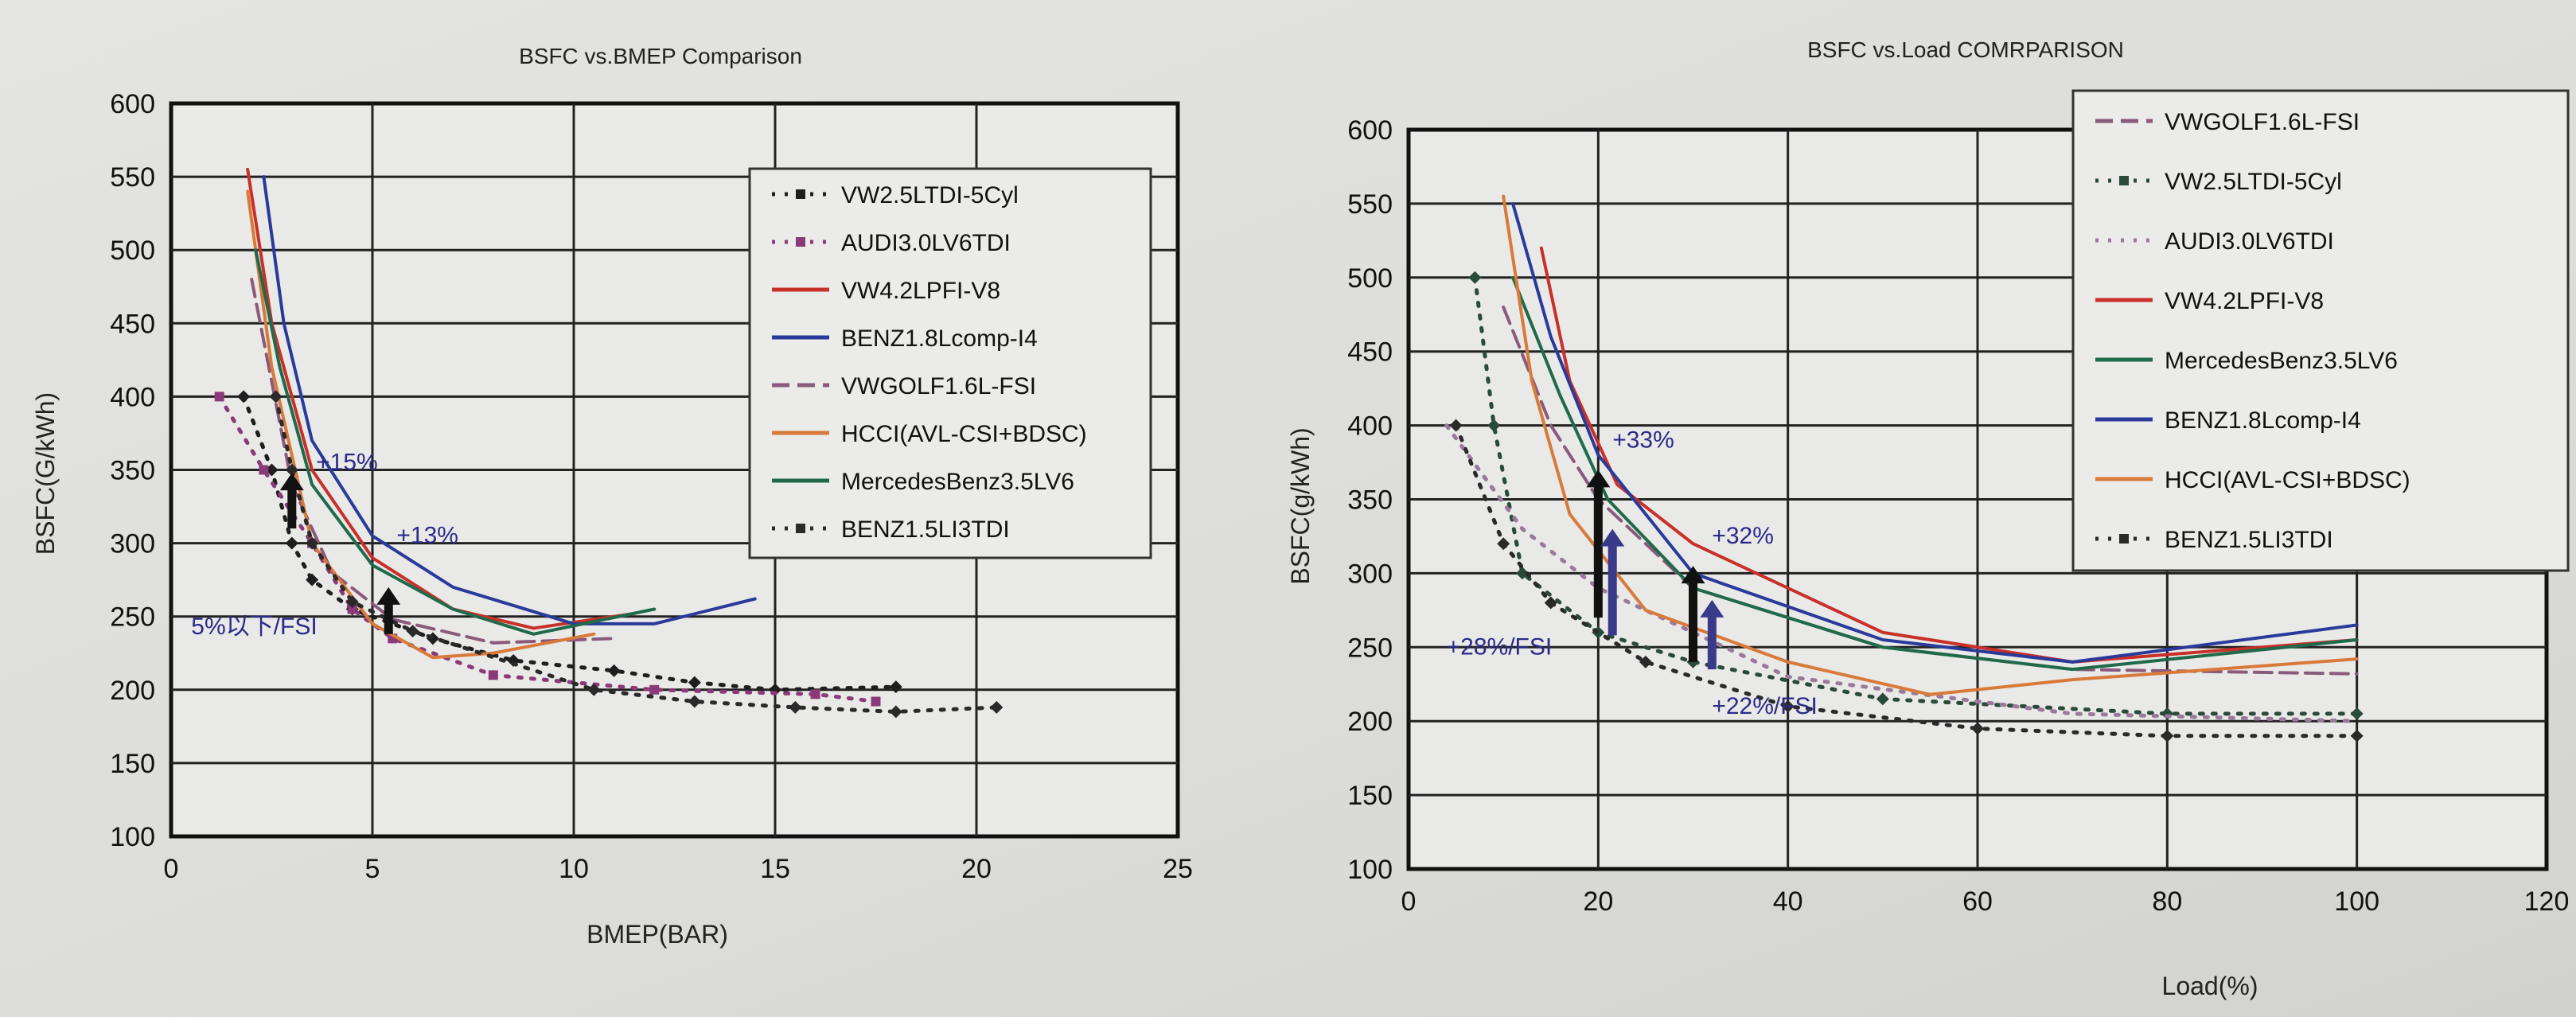 The image size is (2576, 1017). Describe the element at coordinates (2249, 241) in the screenshot. I see `legend-entry: AUDI3.0LV6TDI` at that location.